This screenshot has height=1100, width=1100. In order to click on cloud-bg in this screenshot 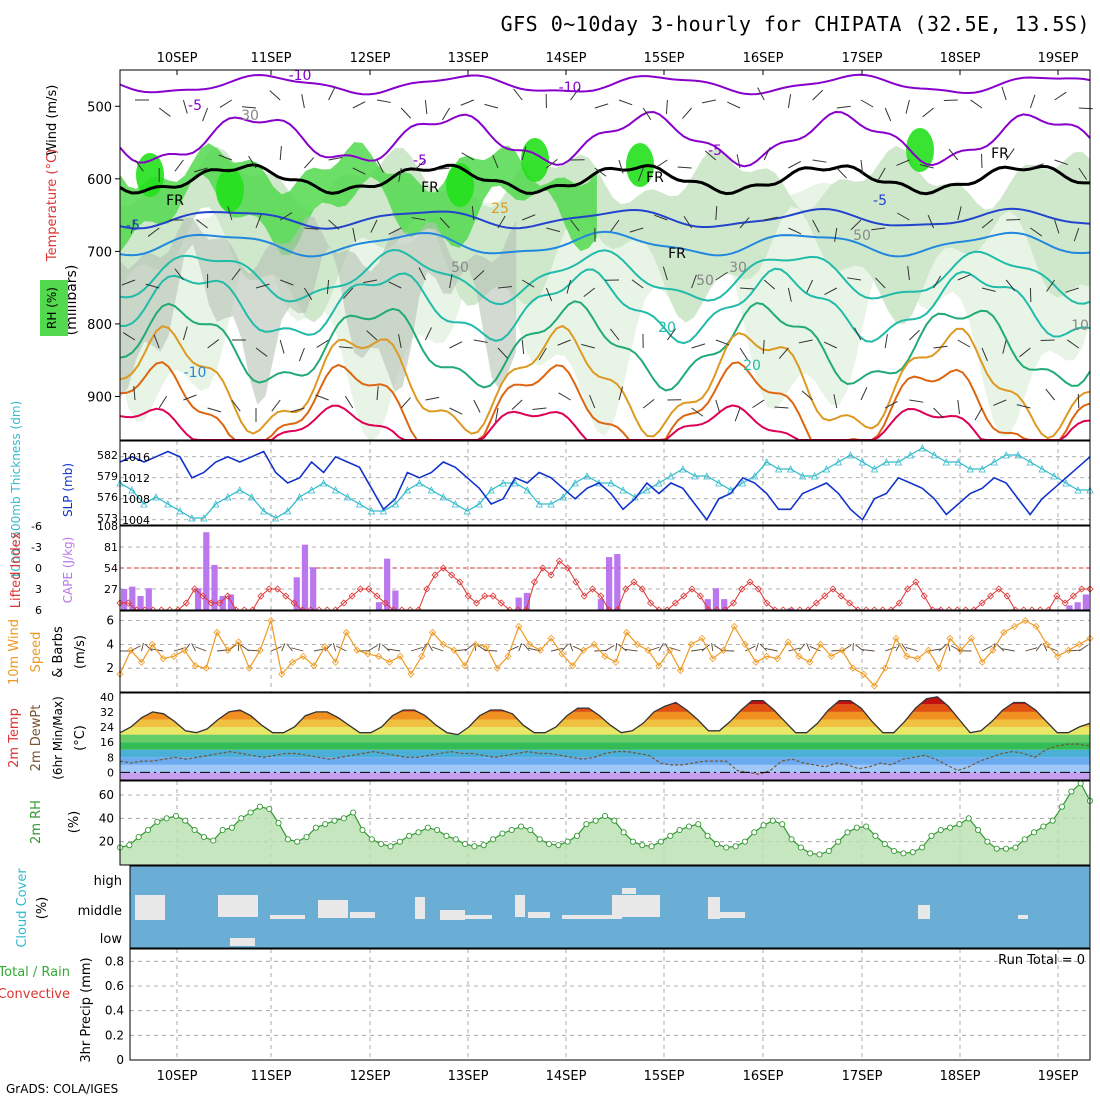, I will do `click(610, 907)`.